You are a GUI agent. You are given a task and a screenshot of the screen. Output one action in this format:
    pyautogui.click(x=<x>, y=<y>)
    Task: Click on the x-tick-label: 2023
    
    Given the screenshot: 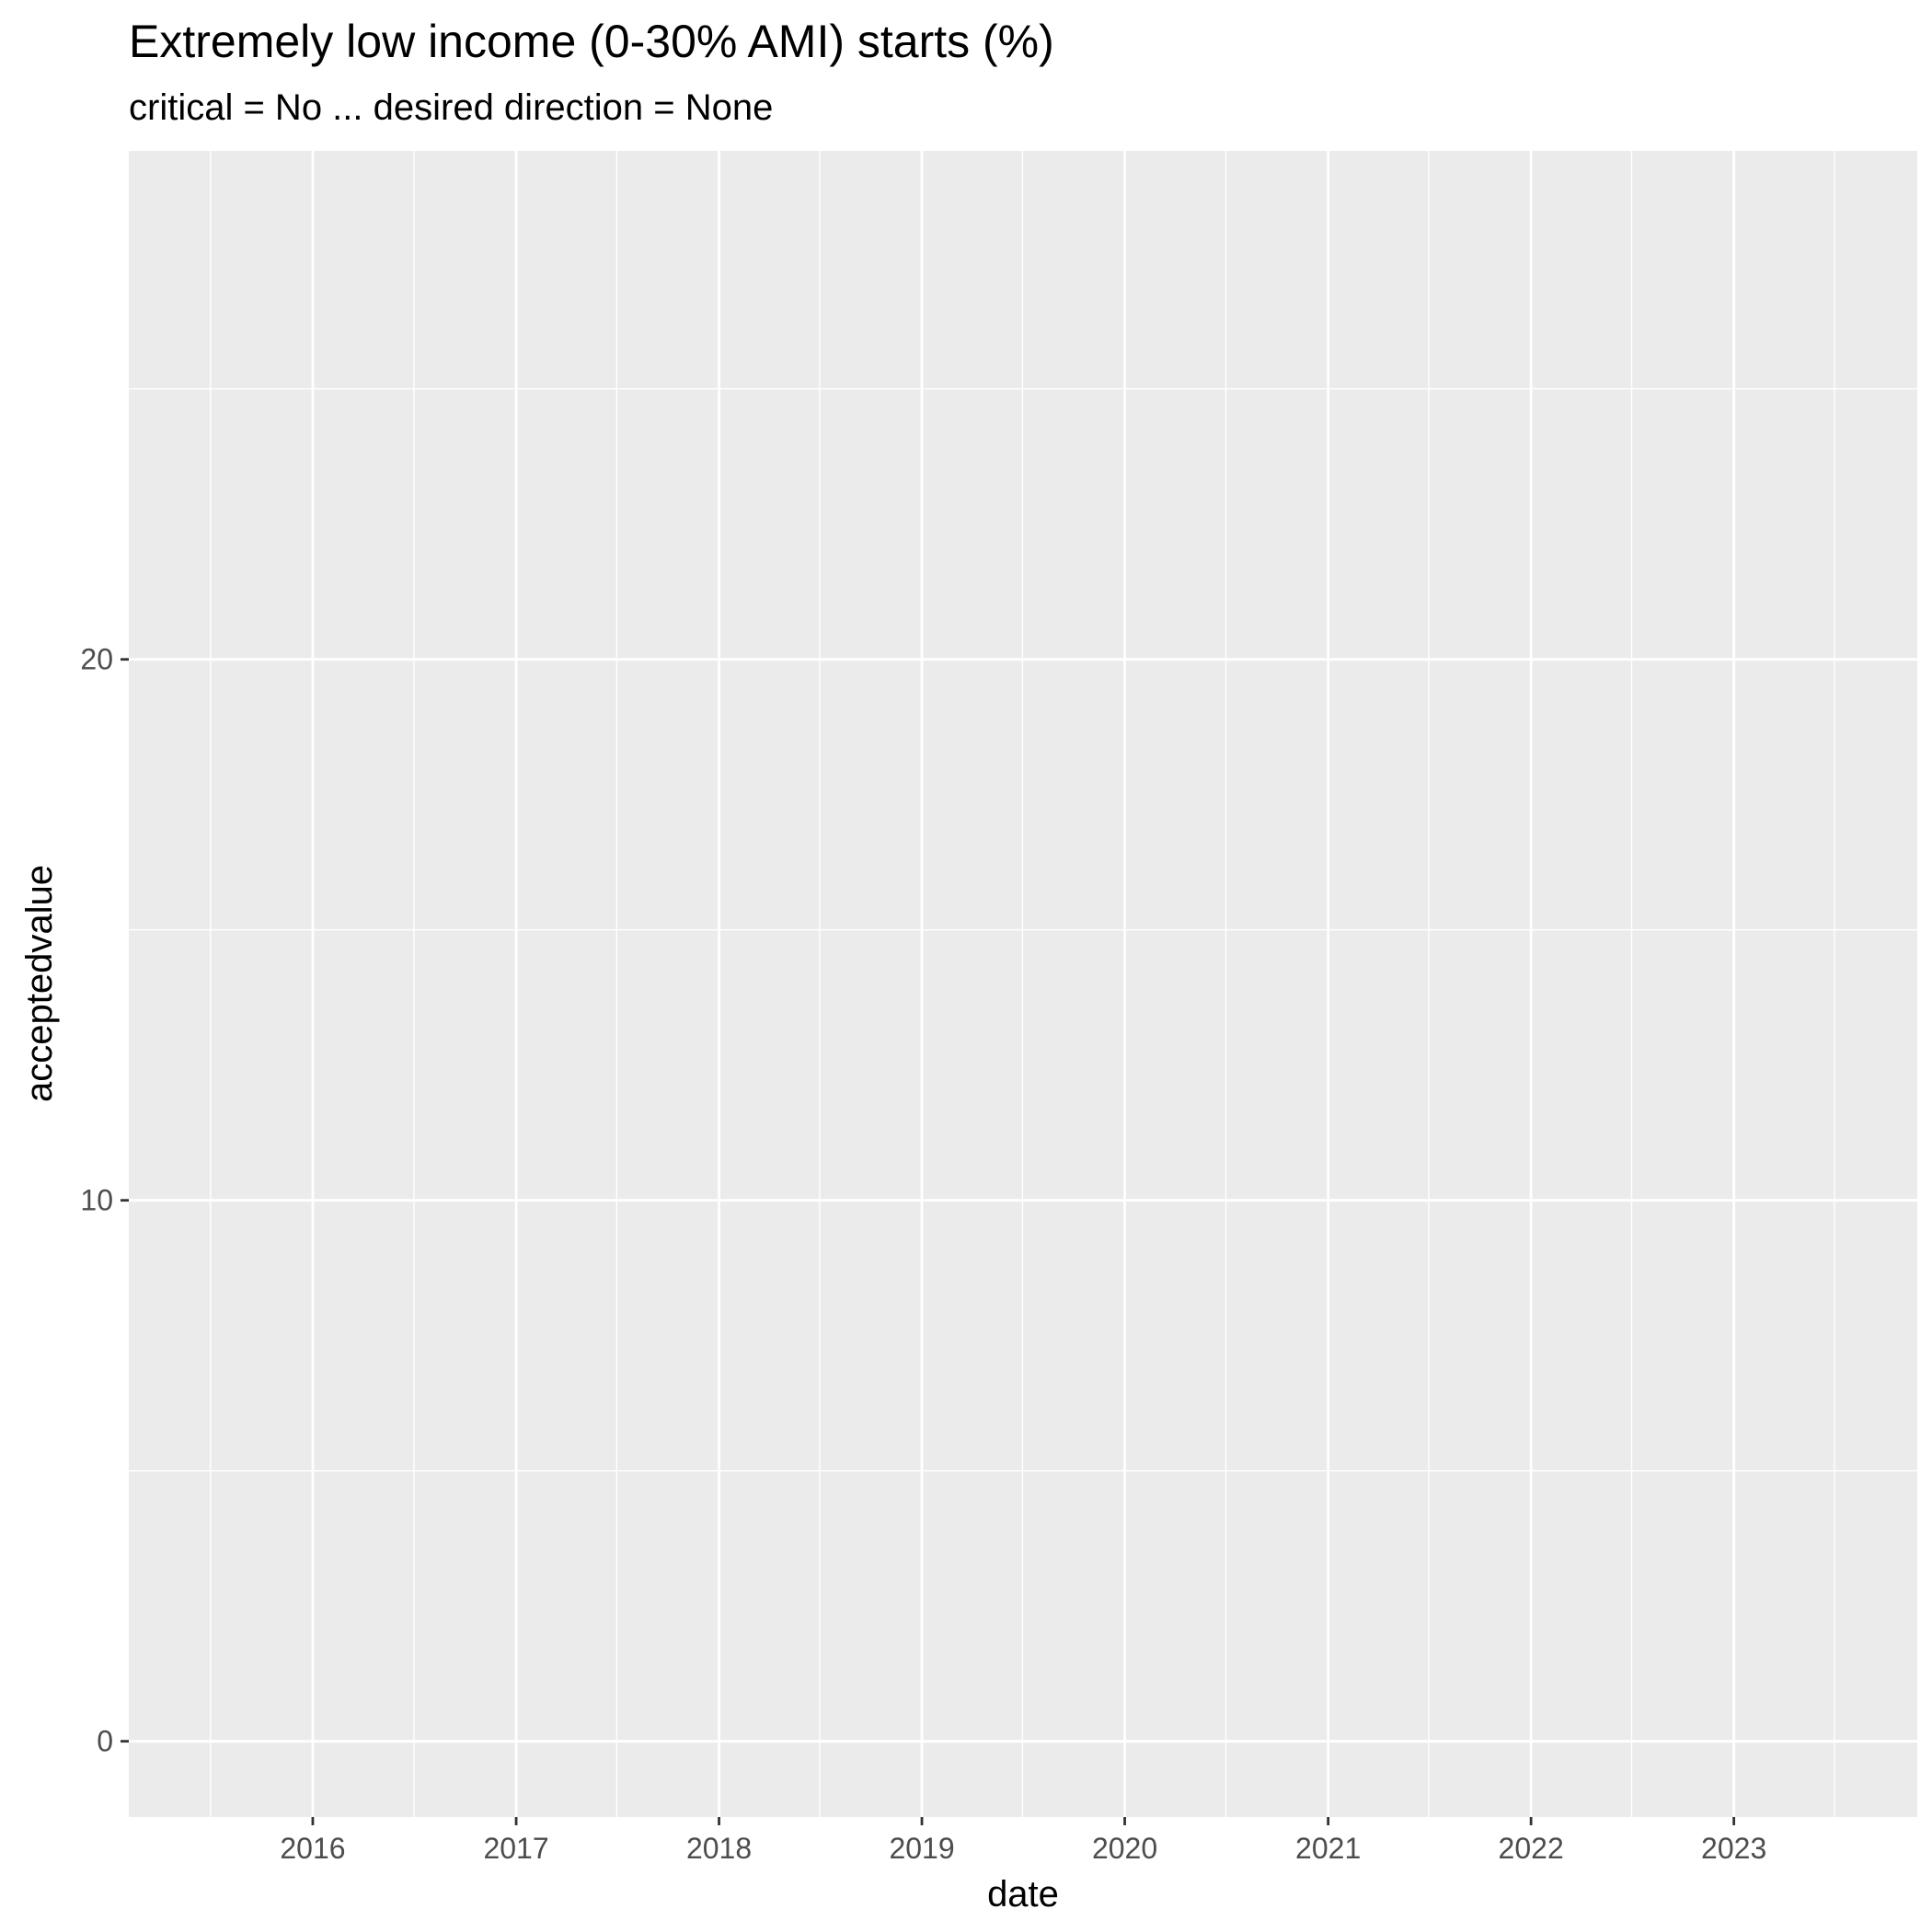 What is the action you would take?
    pyautogui.click(x=1733, y=1848)
    